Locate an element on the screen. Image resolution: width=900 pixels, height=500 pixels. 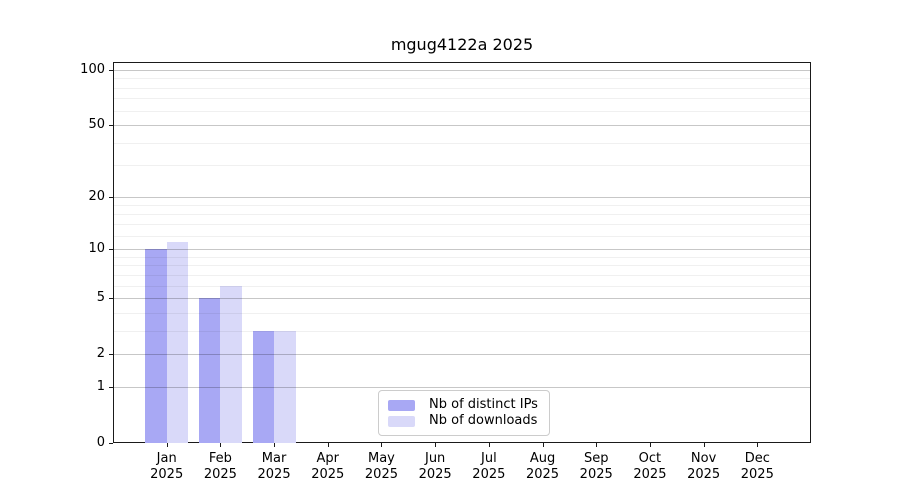
x-tick-label-may: May 2025 is located at coordinates (381, 466).